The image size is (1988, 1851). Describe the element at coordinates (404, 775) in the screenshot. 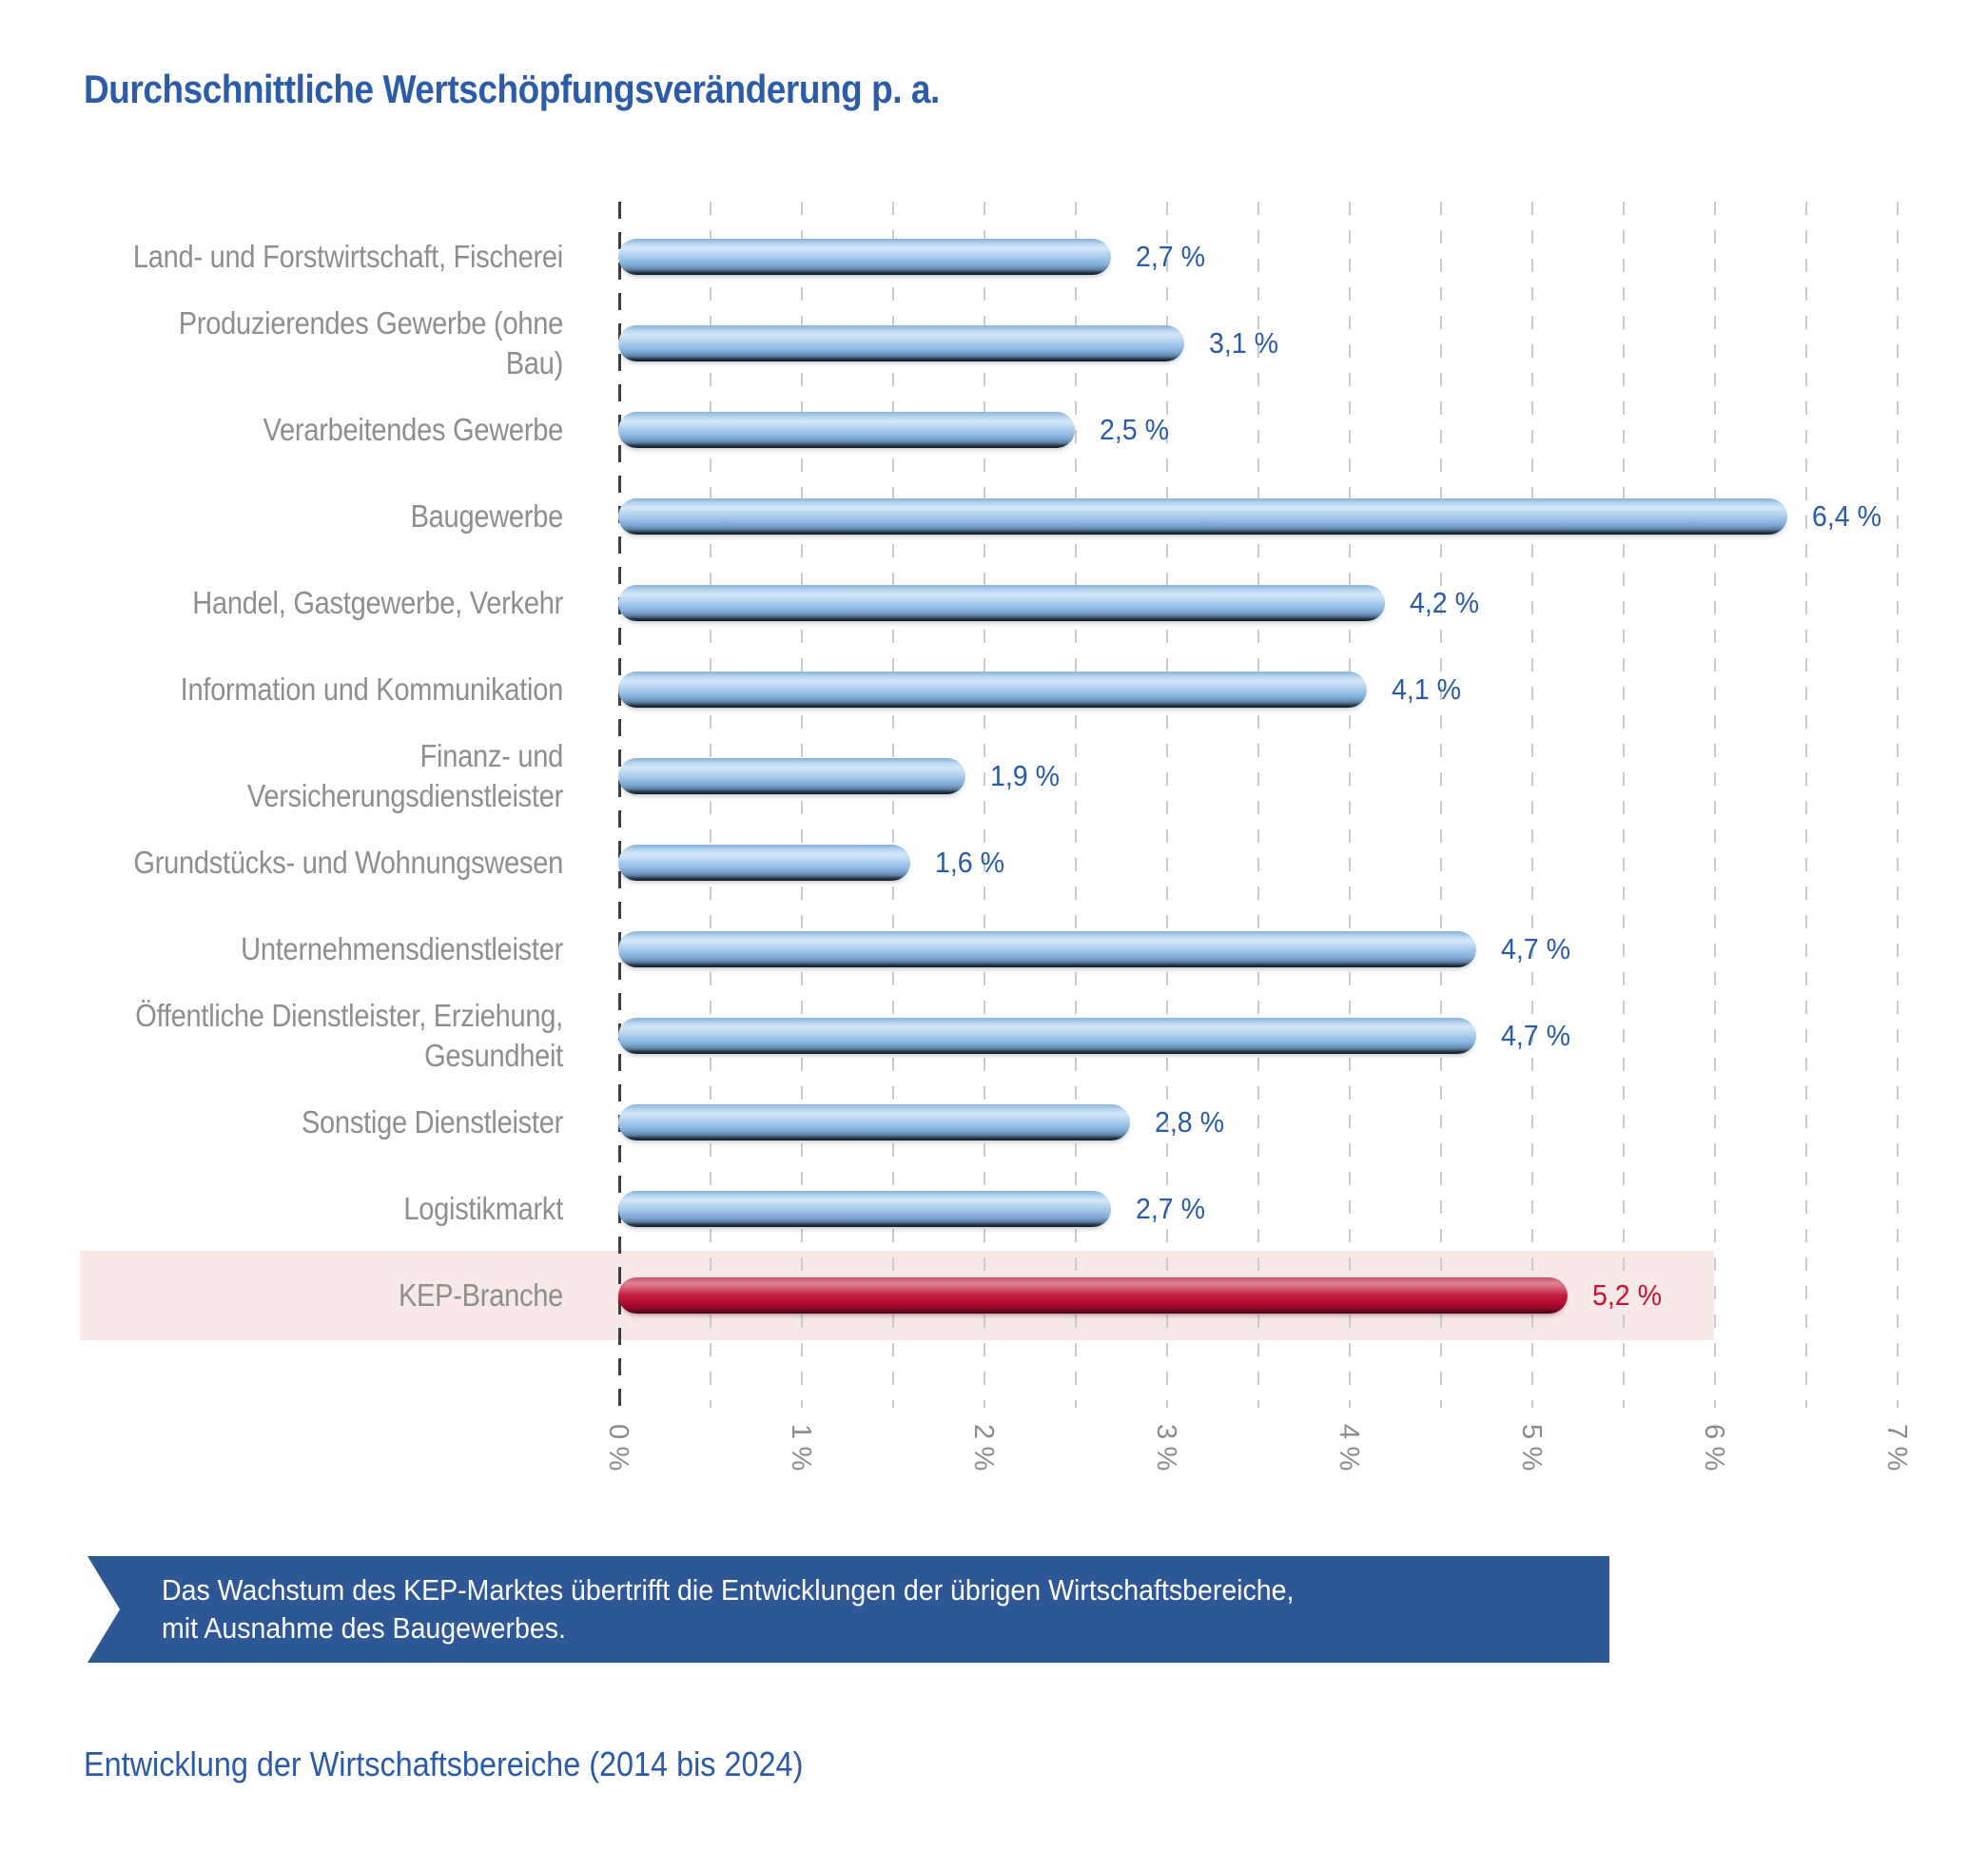

I see `category-label: Finanz- und Versicherungsdienstleister` at that location.